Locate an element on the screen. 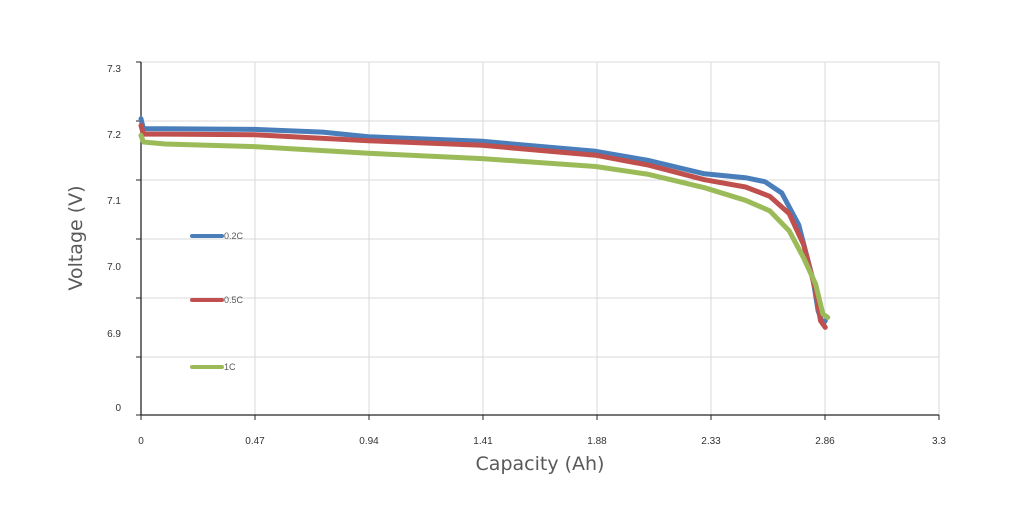 The height and width of the screenshot is (505, 1024). y-axis-title: Voltage (V) is located at coordinates (76, 237).